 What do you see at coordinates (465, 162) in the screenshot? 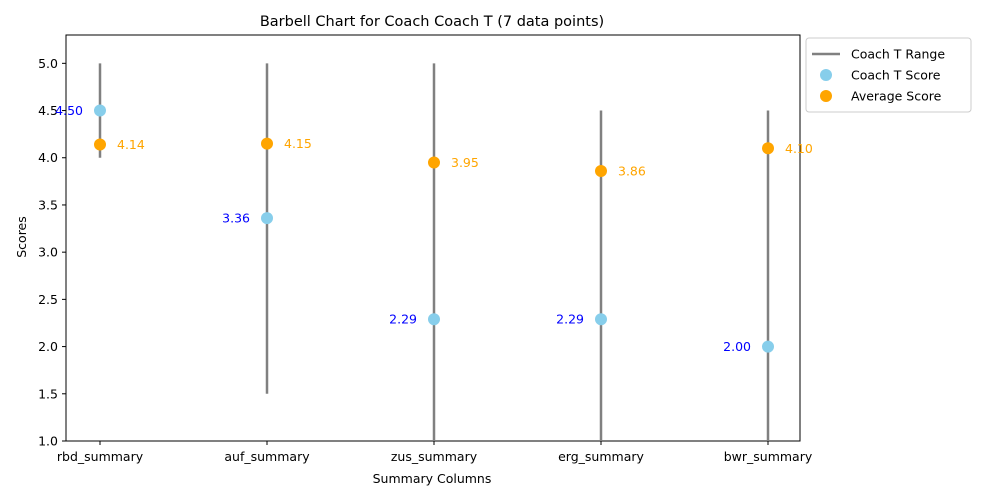
I see `average-score-label: 3.95` at bounding box center [465, 162].